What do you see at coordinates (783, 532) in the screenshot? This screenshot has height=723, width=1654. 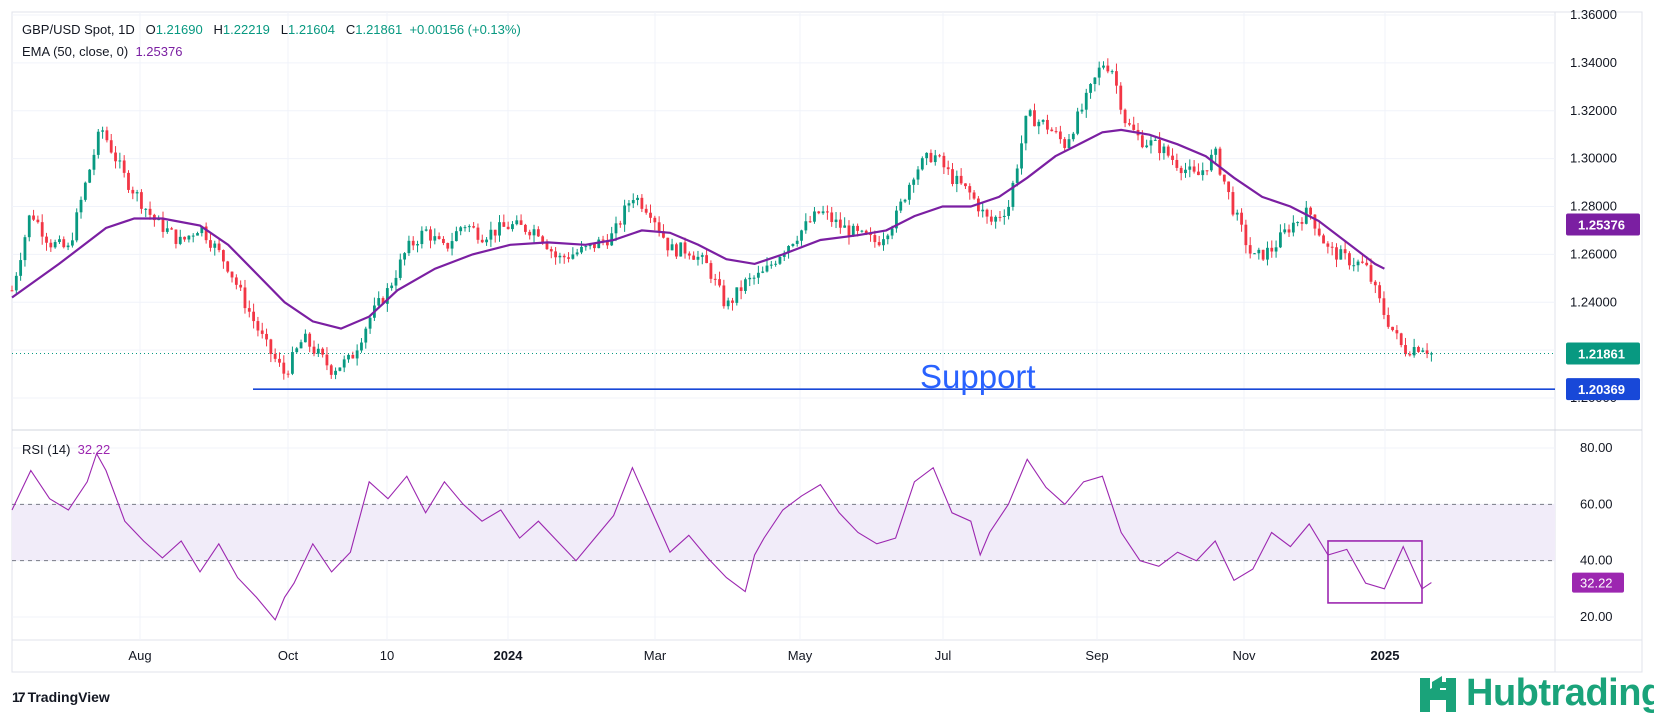 I see `rsi-band` at bounding box center [783, 532].